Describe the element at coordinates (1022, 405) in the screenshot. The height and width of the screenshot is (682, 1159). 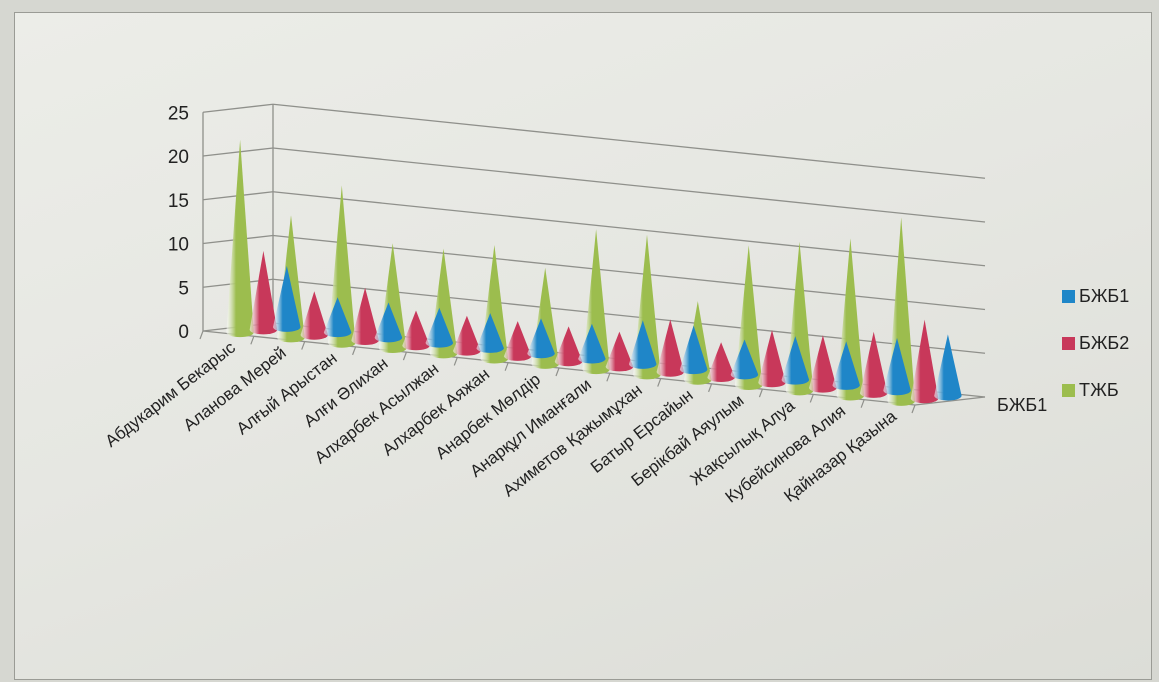
I see `depth-axis-label: БЖБ1` at that location.